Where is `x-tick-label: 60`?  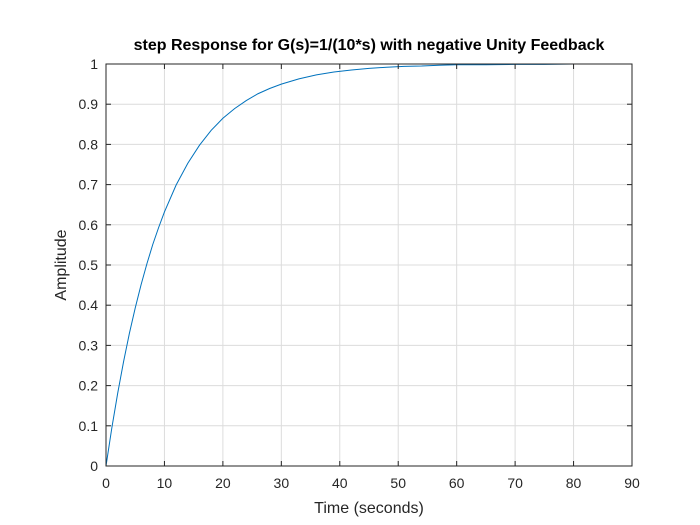
x-tick-label: 60 is located at coordinates (457, 483).